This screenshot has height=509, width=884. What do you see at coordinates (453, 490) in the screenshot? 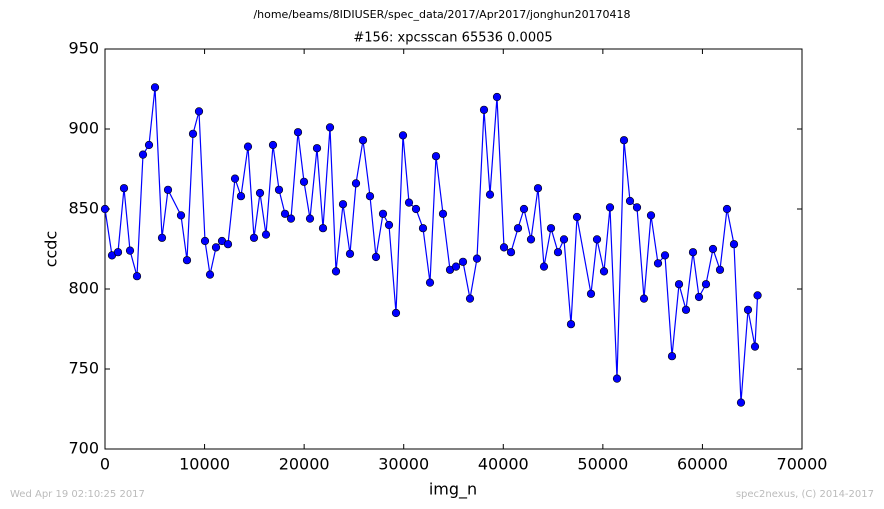
I see `x-axis-label: img_n` at bounding box center [453, 490].